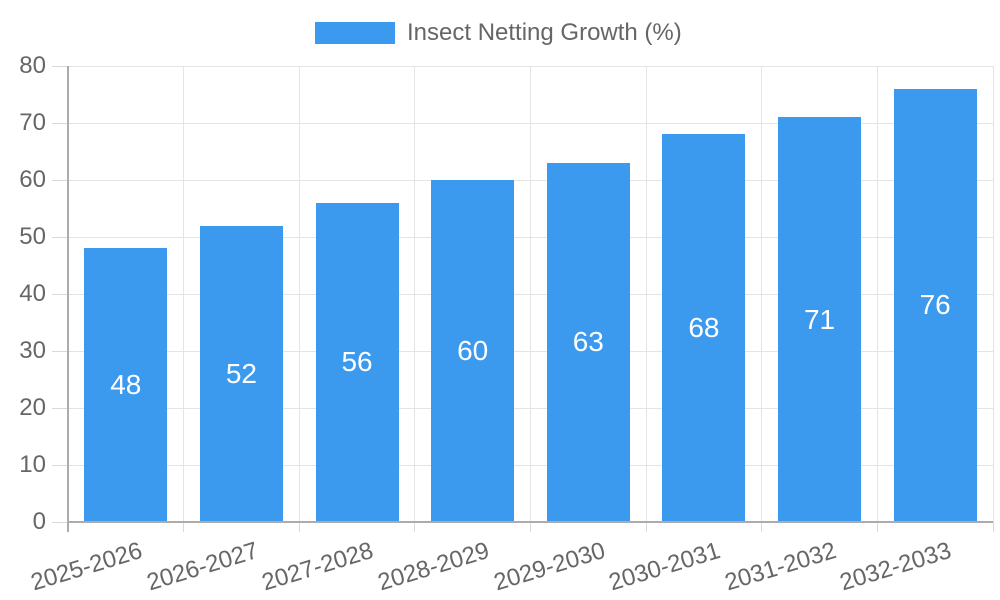  I want to click on y-tick-label: 0, so click(39, 521).